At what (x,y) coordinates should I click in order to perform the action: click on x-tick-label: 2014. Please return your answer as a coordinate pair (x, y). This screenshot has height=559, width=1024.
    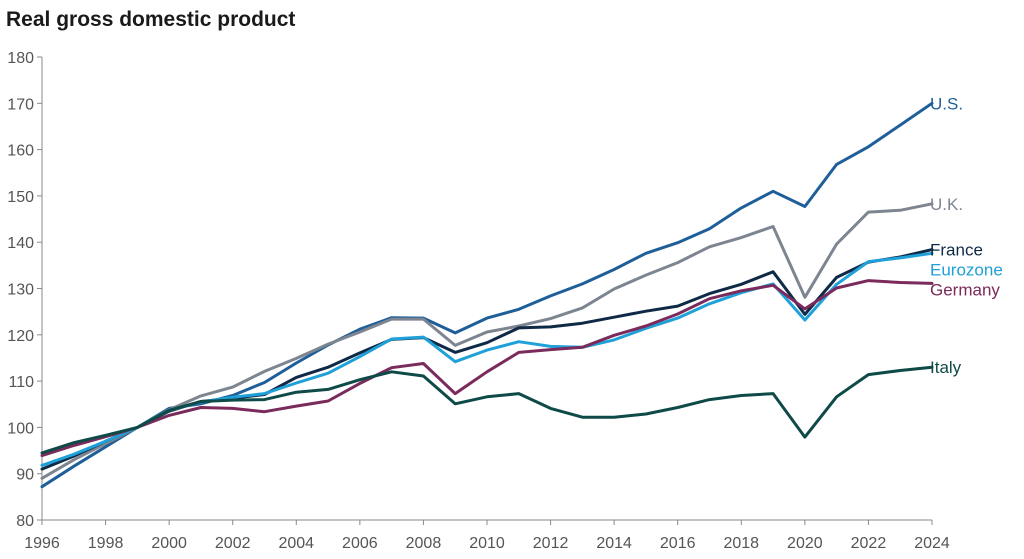
    Looking at the image, I should click on (614, 543).